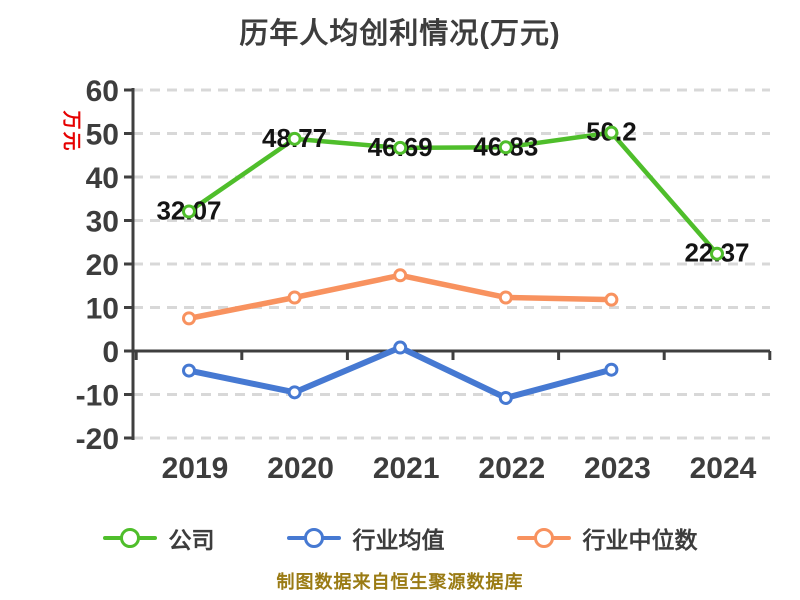 This screenshot has height=600, width=800. What do you see at coordinates (97, 439) in the screenshot?
I see `y-tick-label: -20` at bounding box center [97, 439].